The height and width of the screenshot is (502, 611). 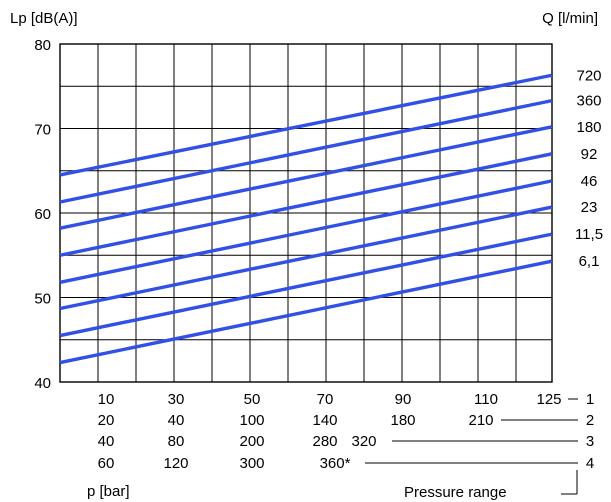 What do you see at coordinates (106, 463) in the screenshot?
I see `pressure-label: 60` at bounding box center [106, 463].